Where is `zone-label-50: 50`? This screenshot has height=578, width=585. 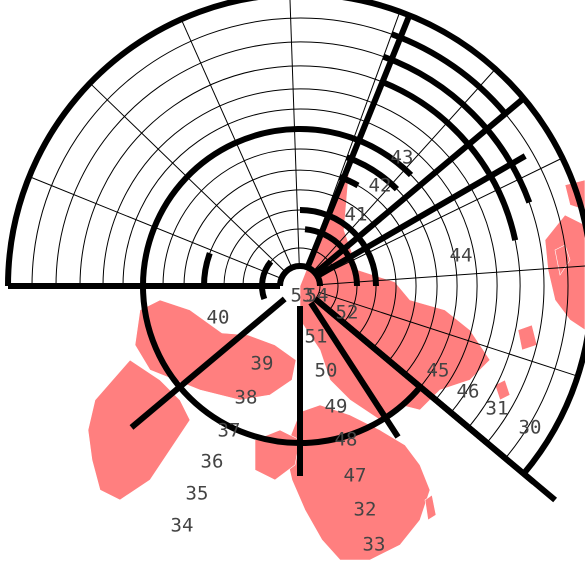 zone-label-50: 50 is located at coordinates (326, 371).